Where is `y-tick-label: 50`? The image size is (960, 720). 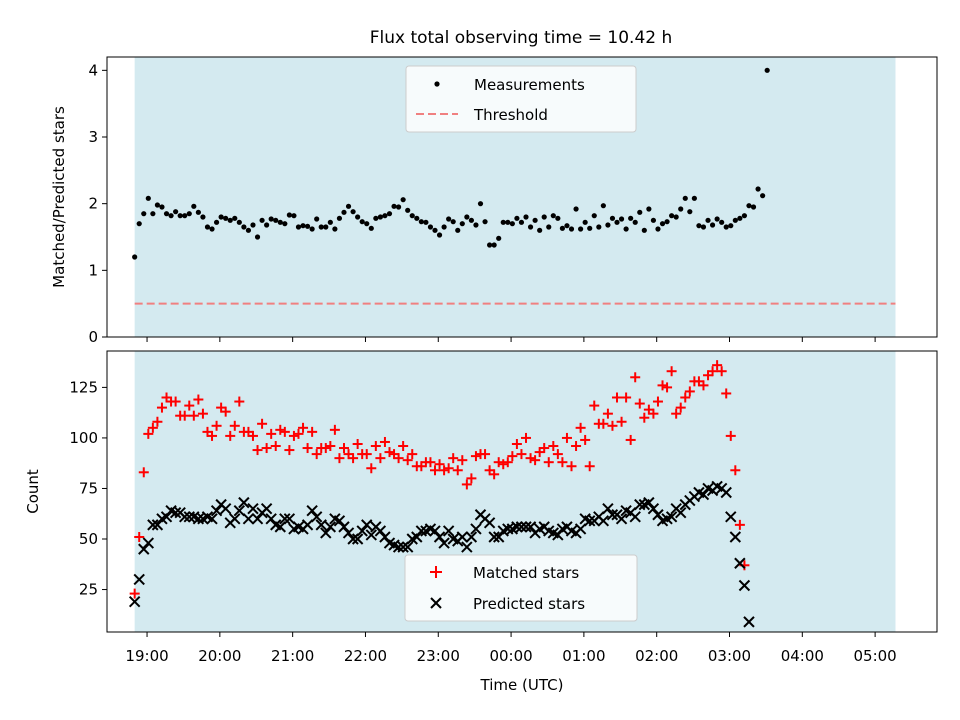 y-tick-label: 50 is located at coordinates (88, 539).